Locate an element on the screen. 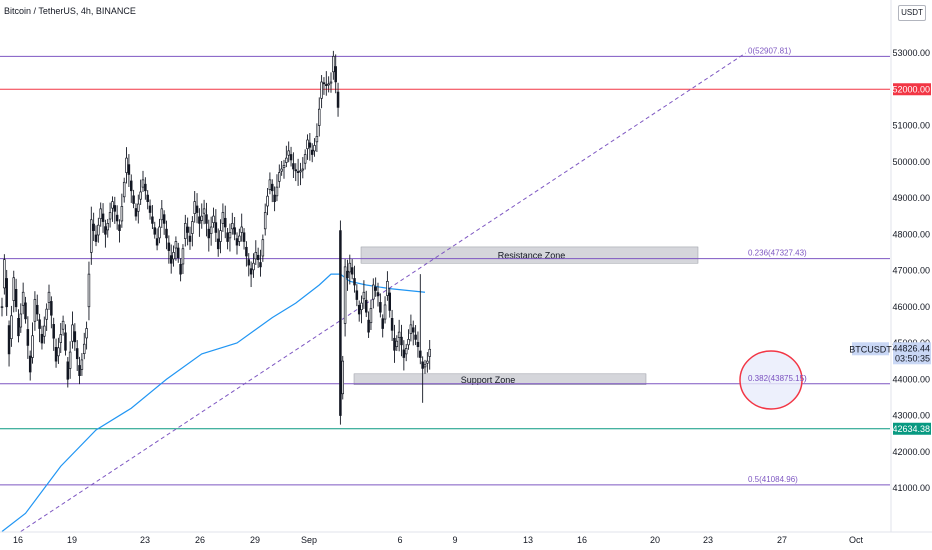  y-tick-label: 48000.00 is located at coordinates (911, 234).